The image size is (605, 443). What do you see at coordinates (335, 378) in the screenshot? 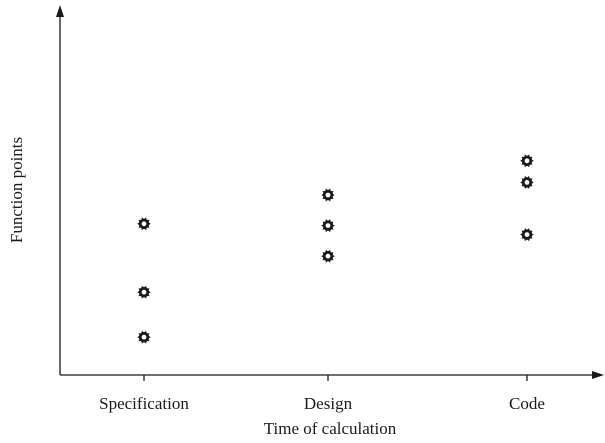
I see `x-ticks` at bounding box center [335, 378].